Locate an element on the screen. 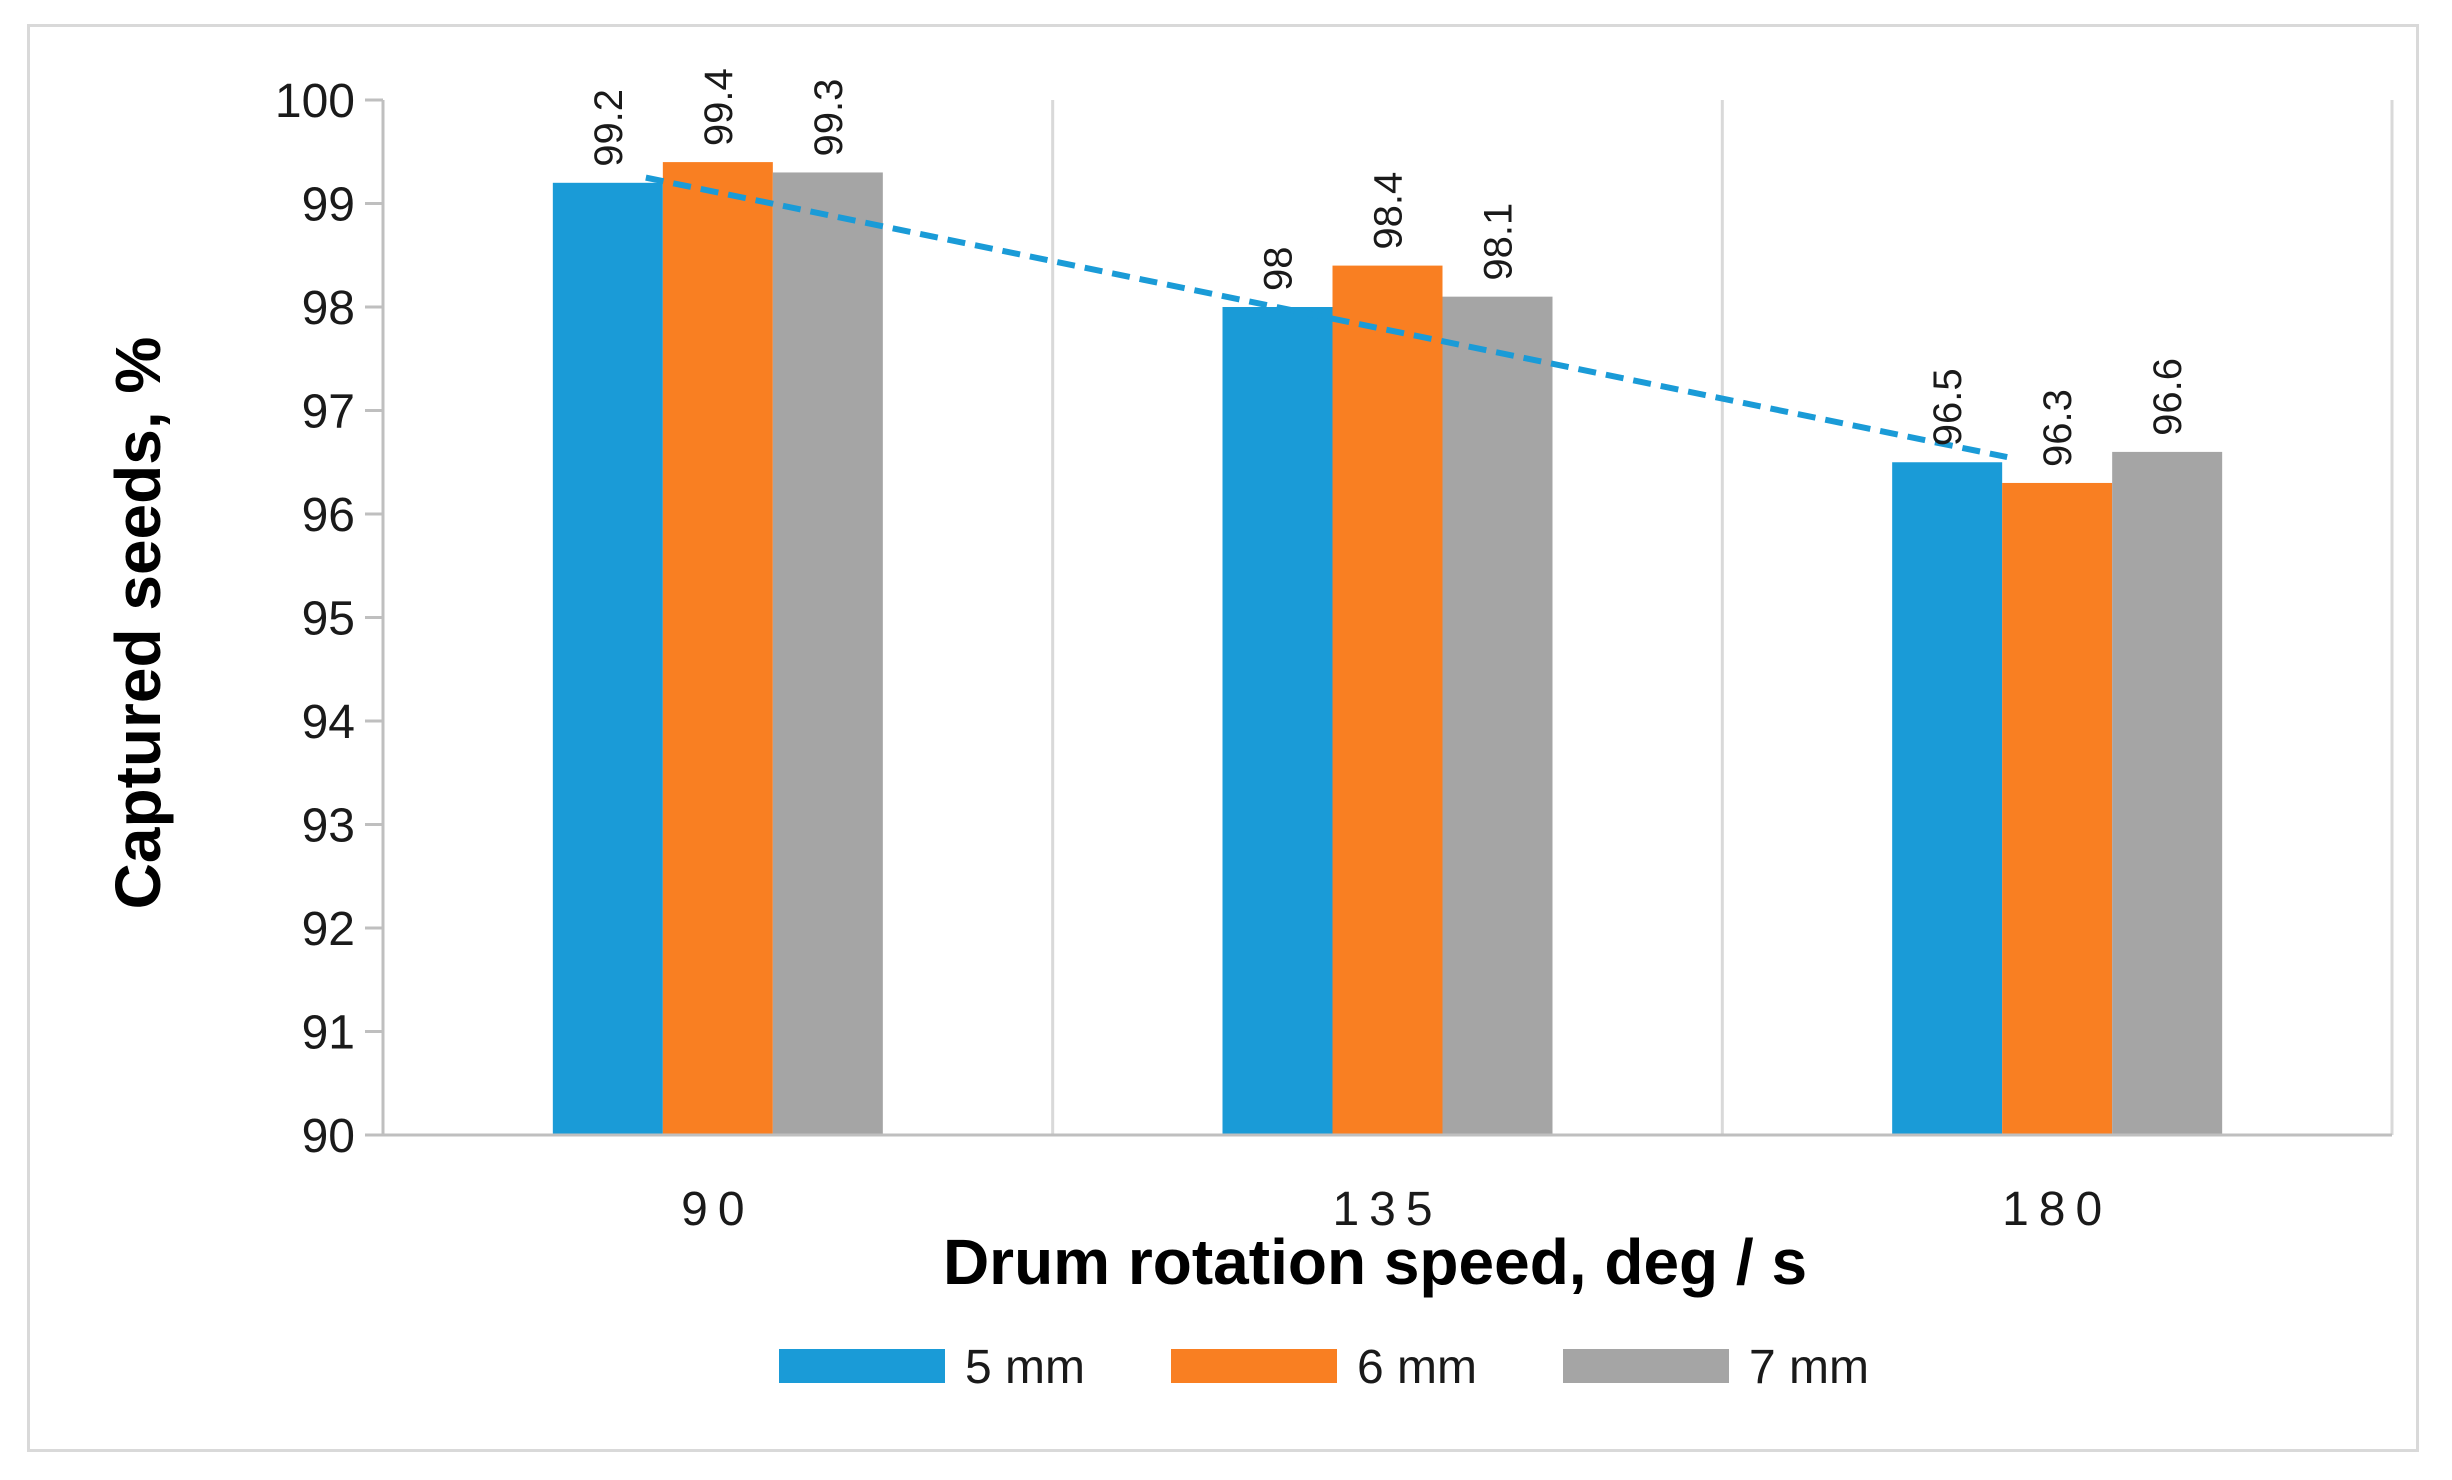 This screenshot has width=2452, height=1480. x-axis-title: Drum rotation speed, deg / s is located at coordinates (1375, 1262).